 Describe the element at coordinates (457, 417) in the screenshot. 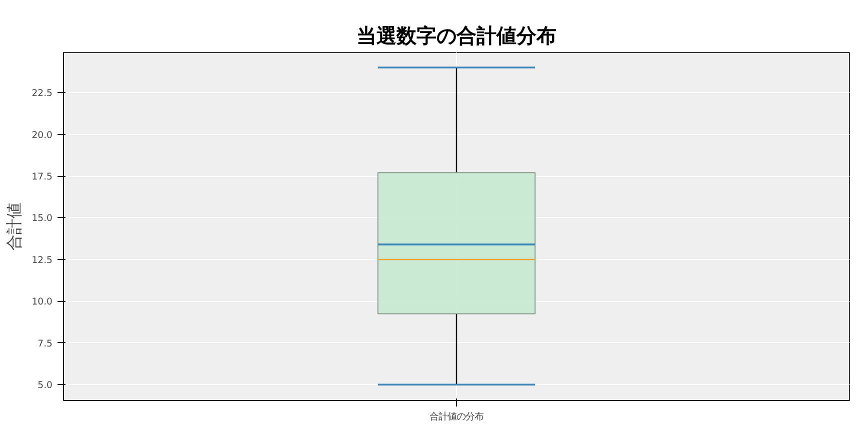

I see `x-tick-label: 合計値の分布` at that location.